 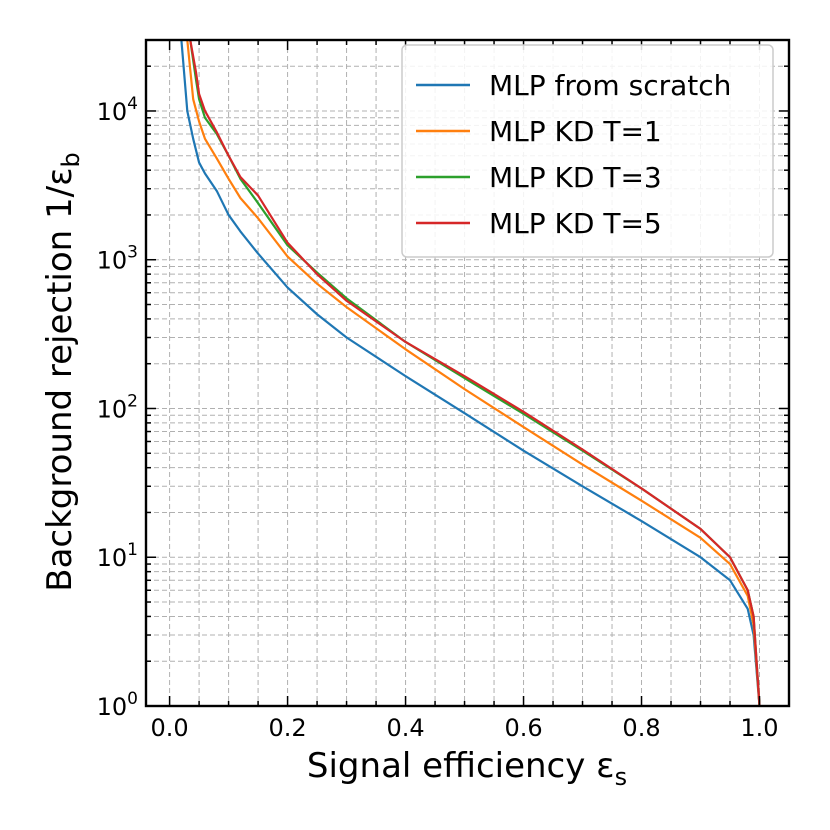 I want to click on legend-label-3: MLP KD T=3, so click(x=575, y=177).